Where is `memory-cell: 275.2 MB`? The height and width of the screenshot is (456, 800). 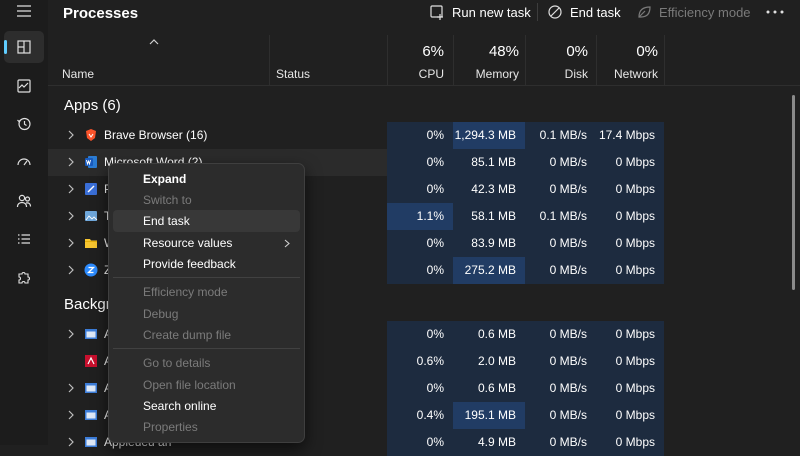 memory-cell: 275.2 MB is located at coordinates (489, 270).